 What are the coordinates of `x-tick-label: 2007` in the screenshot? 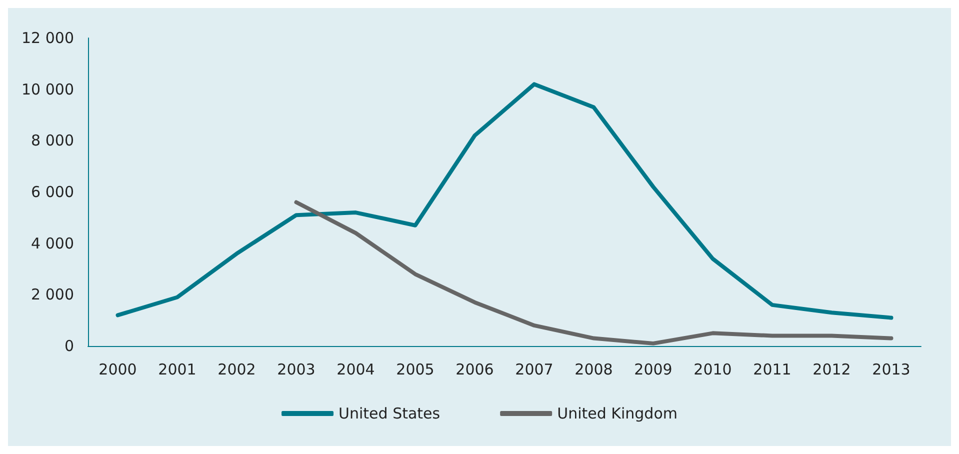 It's located at (534, 369).